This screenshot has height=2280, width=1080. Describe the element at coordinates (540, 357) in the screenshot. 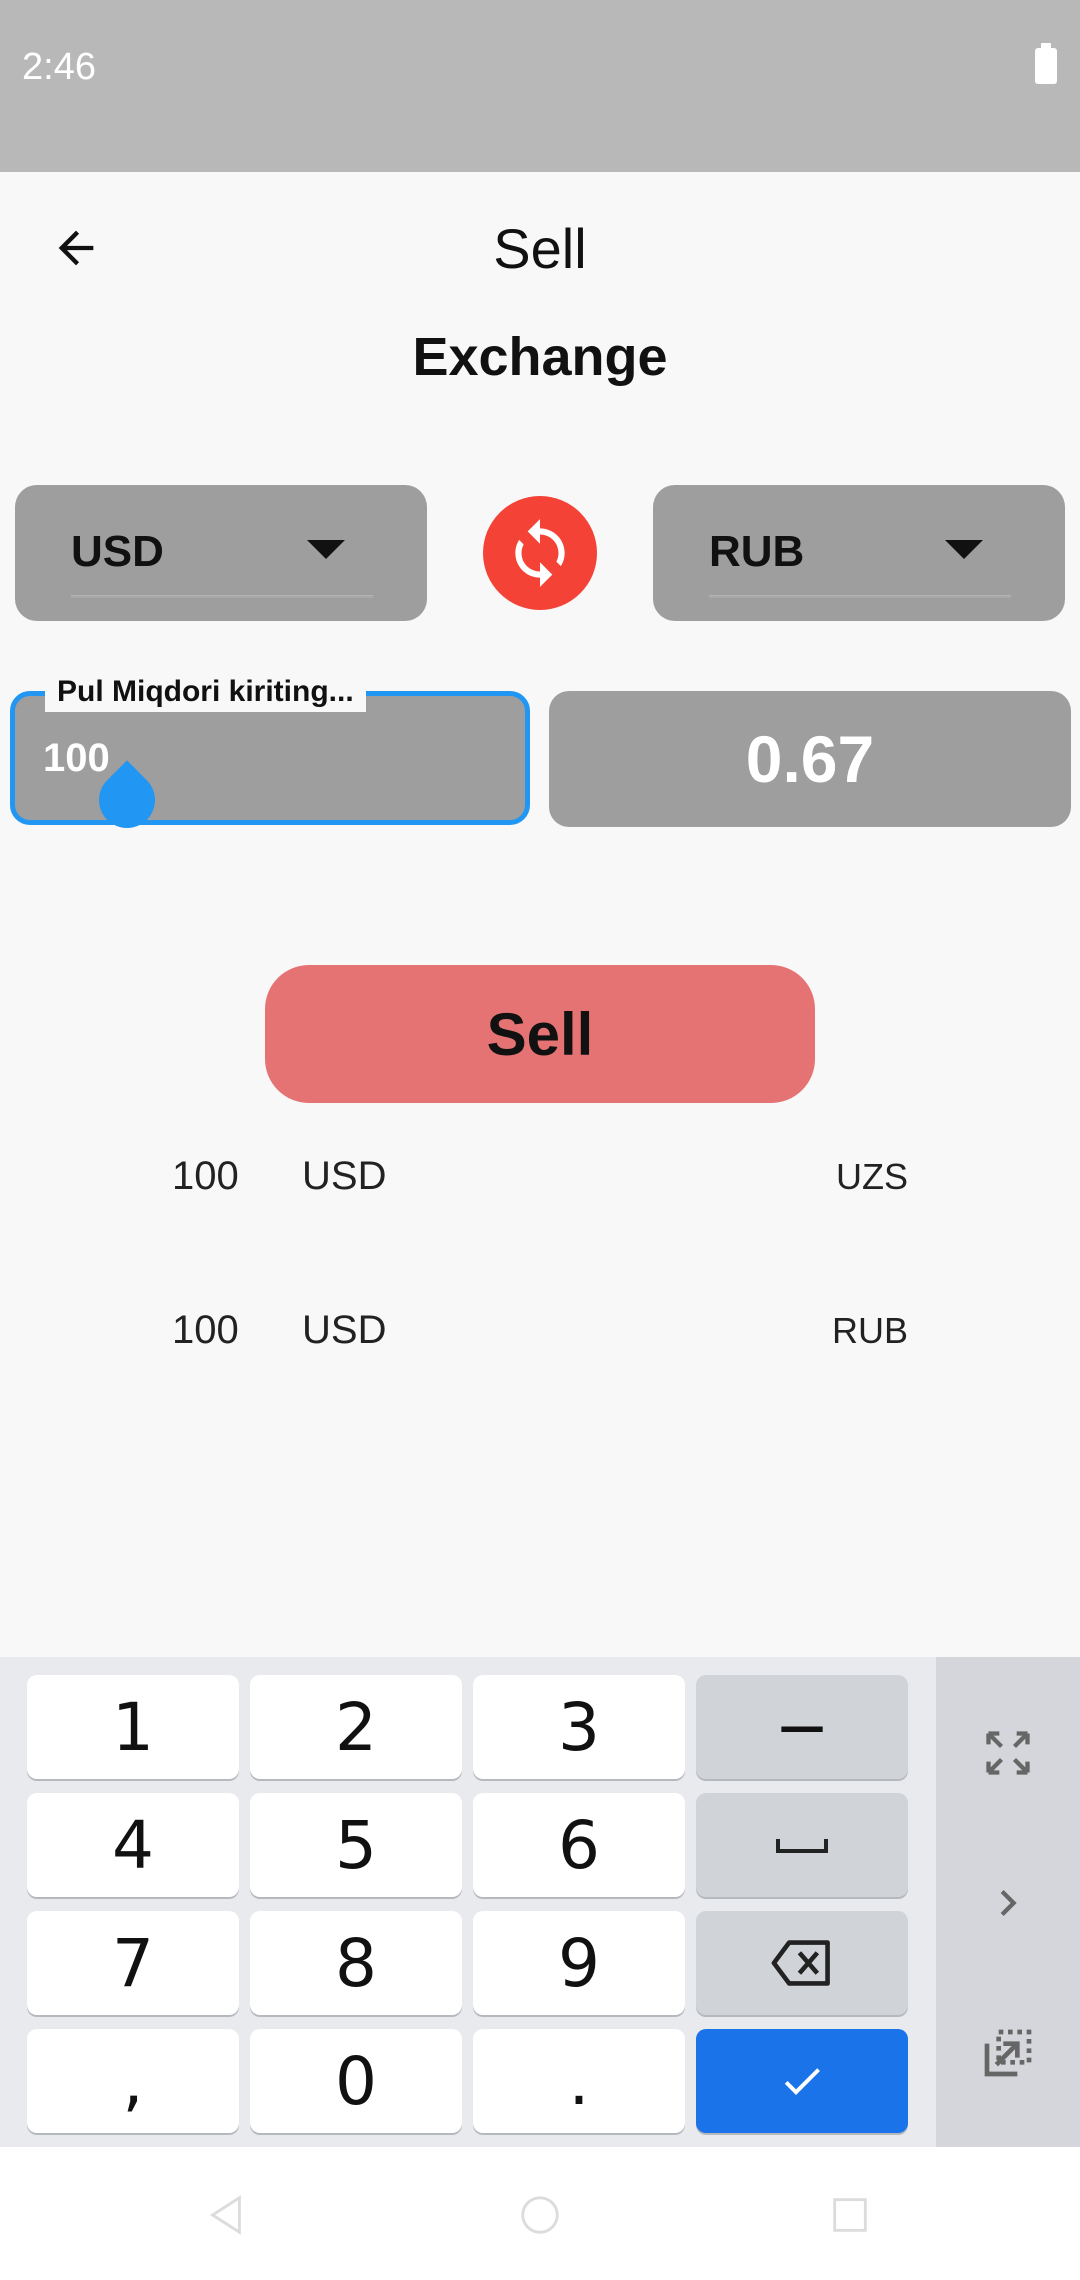

I see `section-title: Exchange` at that location.